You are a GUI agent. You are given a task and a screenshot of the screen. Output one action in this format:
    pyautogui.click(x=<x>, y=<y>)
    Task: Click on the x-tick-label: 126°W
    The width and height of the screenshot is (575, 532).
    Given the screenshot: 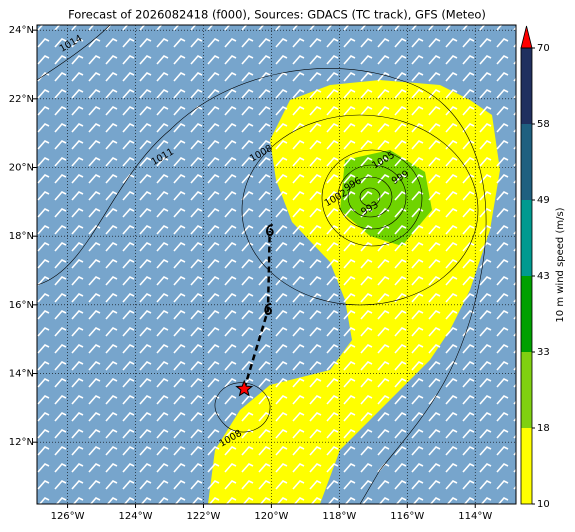 What is the action you would take?
    pyautogui.click(x=68, y=516)
    